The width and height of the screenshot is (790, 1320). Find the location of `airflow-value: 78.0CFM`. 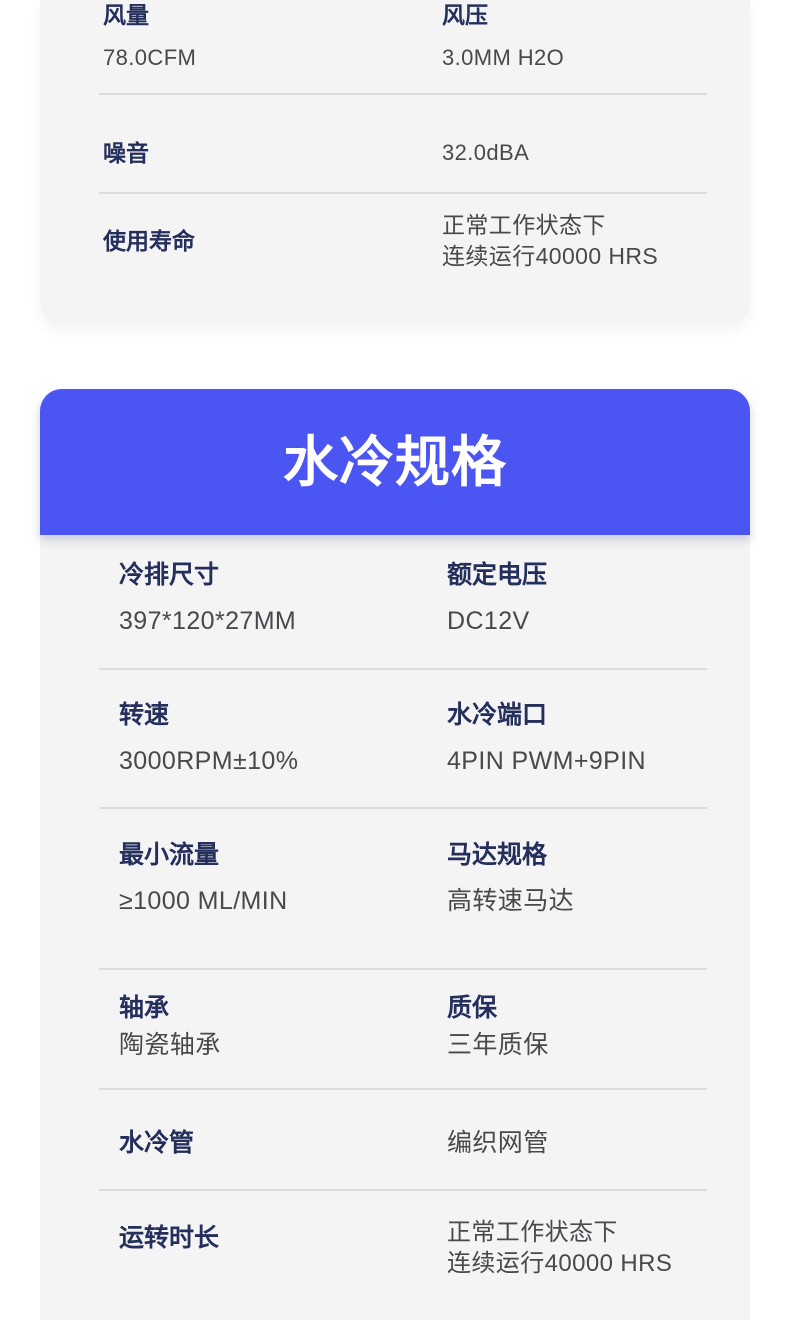

airflow-value: 78.0CFM is located at coordinates (150, 57).